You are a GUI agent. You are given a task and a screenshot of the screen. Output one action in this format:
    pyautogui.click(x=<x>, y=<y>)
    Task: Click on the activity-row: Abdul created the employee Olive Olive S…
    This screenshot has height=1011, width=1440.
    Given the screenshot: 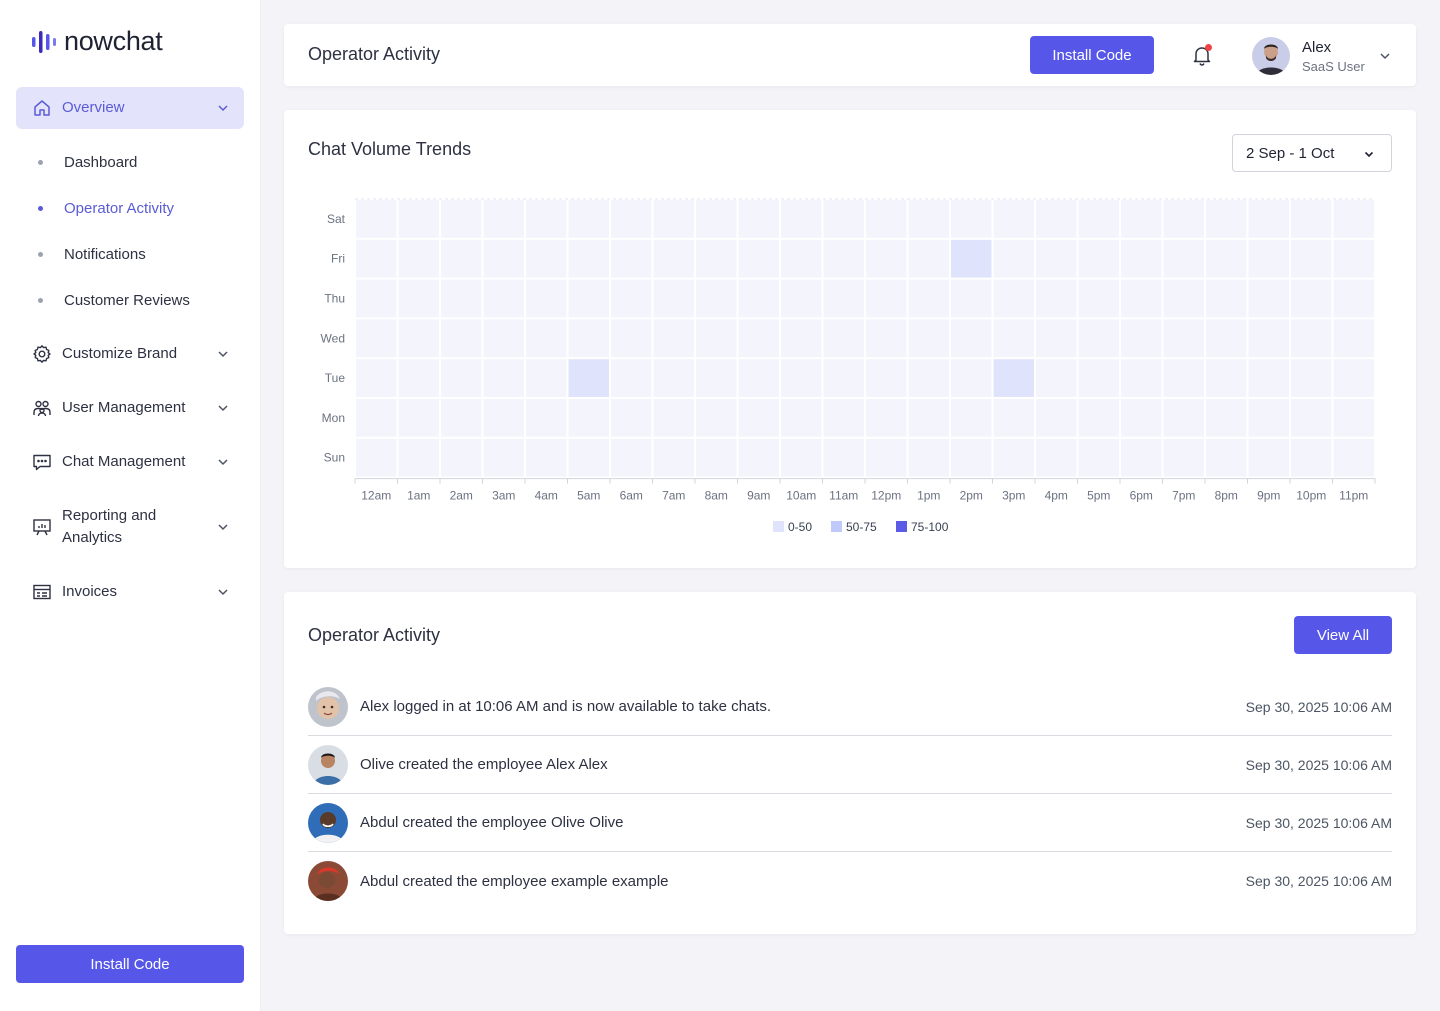 What is the action you would take?
    pyautogui.click(x=850, y=823)
    